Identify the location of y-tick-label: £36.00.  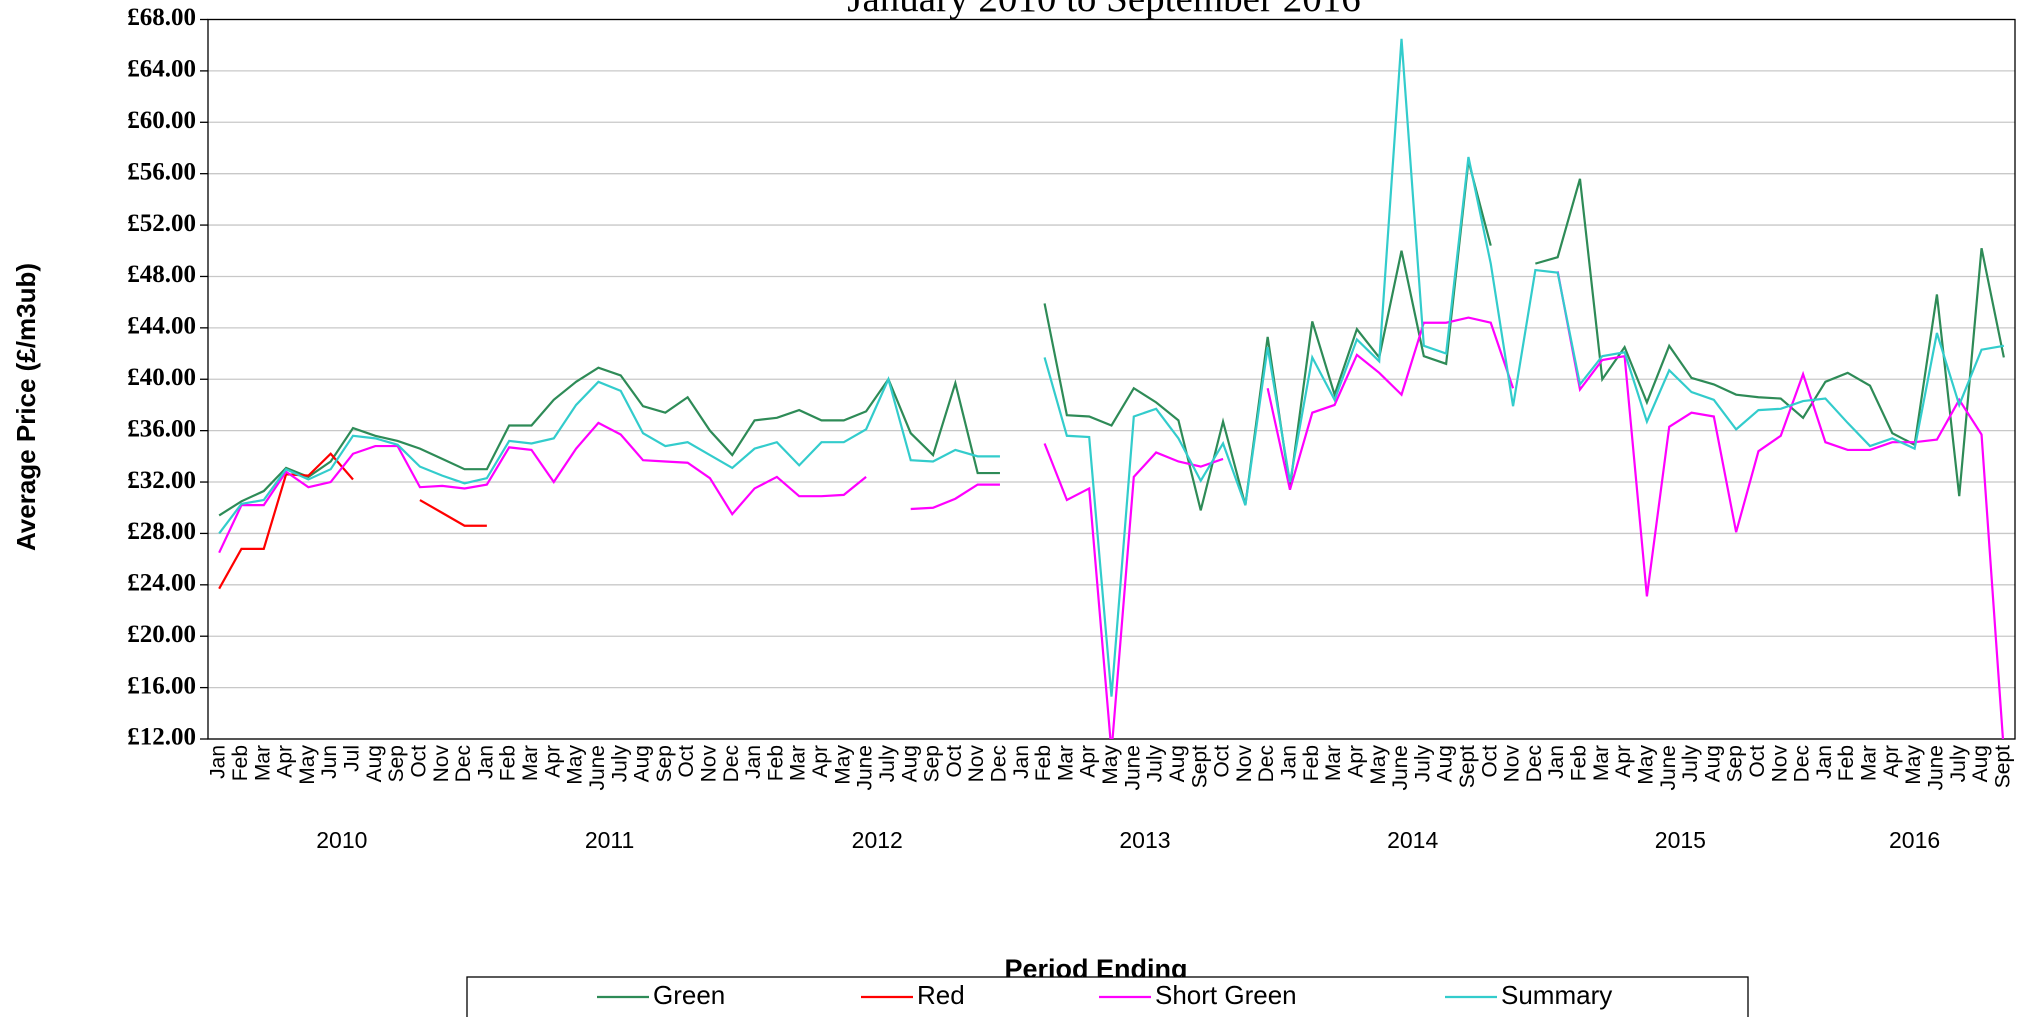
(161, 428).